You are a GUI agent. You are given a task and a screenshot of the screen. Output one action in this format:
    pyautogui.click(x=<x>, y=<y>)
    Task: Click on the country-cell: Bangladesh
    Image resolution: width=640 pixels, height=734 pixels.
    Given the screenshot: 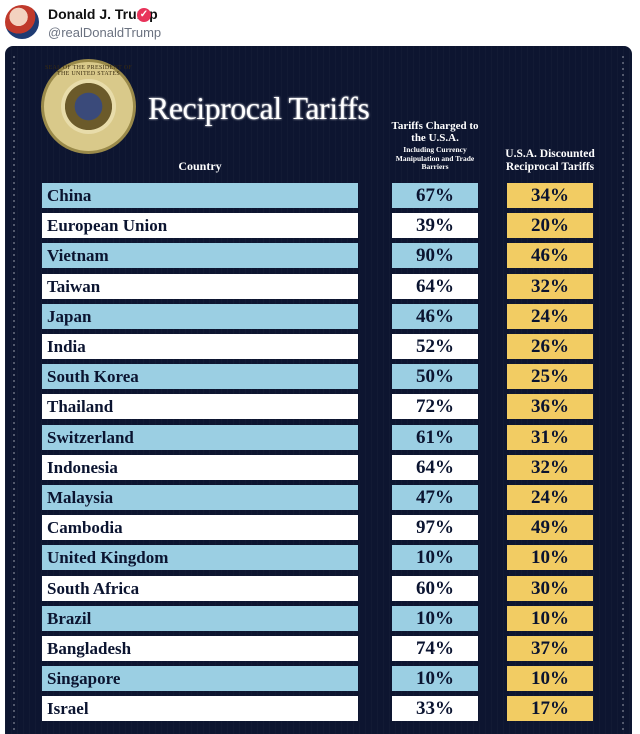 What is the action you would take?
    pyautogui.click(x=200, y=648)
    